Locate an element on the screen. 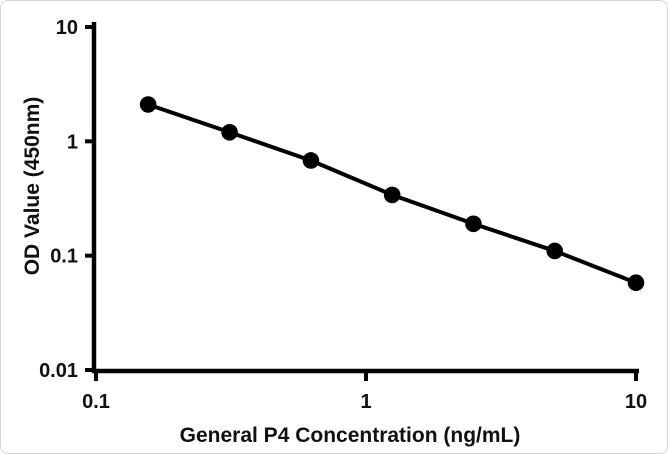  y-axis-tick-label: 0.1 is located at coordinates (64, 257).